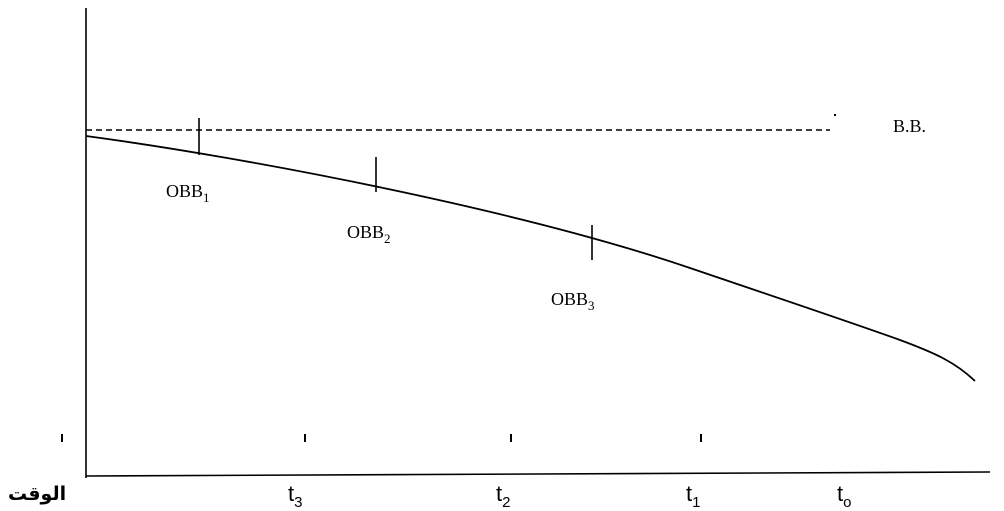 The height and width of the screenshot is (511, 1004). I want to click on time-label-t2: t2, so click(503, 496).